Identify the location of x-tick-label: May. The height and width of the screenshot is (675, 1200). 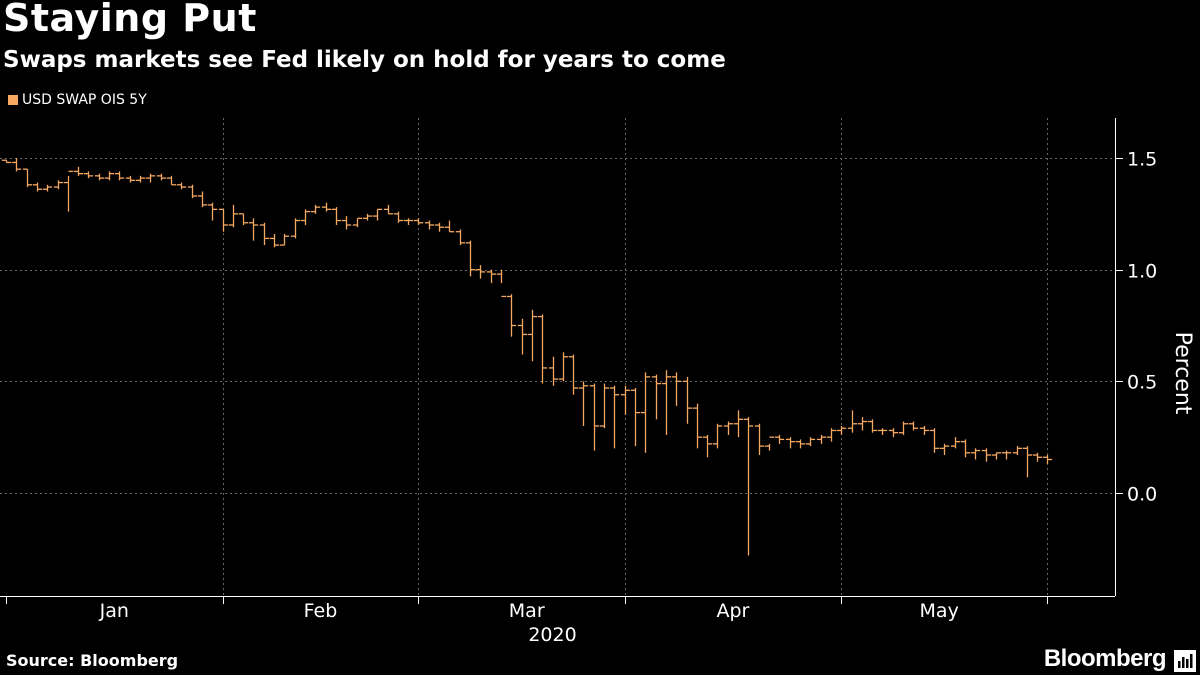
(939, 611).